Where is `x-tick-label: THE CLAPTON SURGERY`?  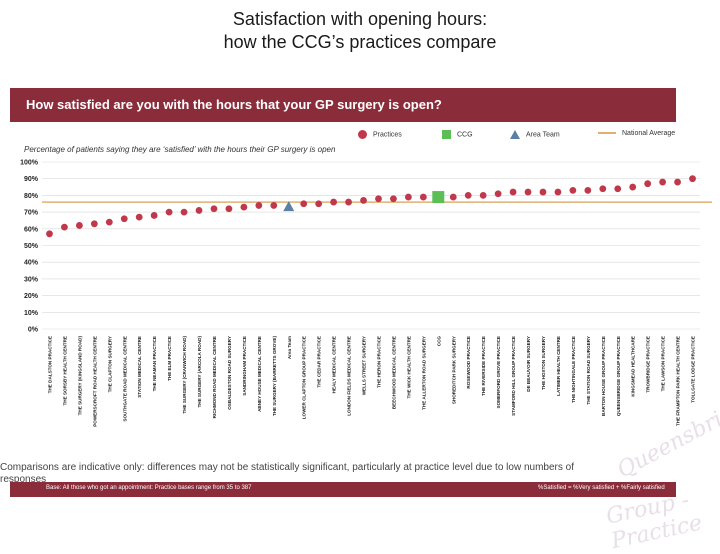
x-tick-label: THE CLAPTON SURGERY is located at coordinates (109, 364).